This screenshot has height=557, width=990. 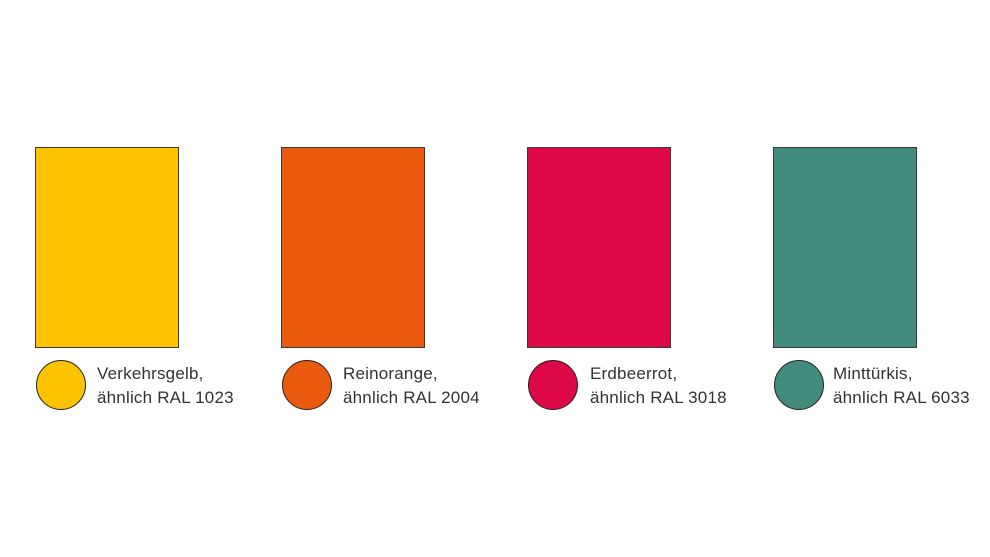 What do you see at coordinates (901, 386) in the screenshot?
I see `swatch-label-mint: Minttürkis, ähnlich RAL 6033` at bounding box center [901, 386].